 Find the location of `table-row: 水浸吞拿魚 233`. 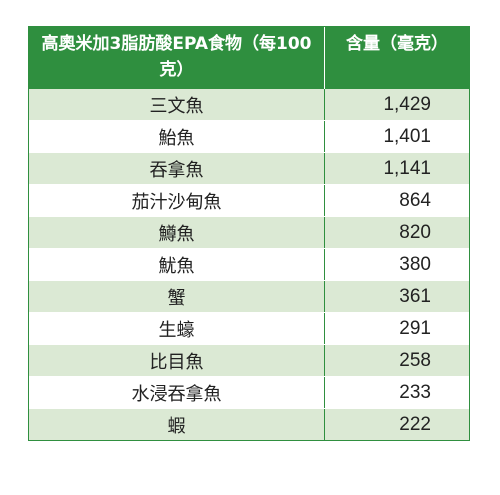

table-row: 水浸吞拿魚 233 is located at coordinates (249, 392).